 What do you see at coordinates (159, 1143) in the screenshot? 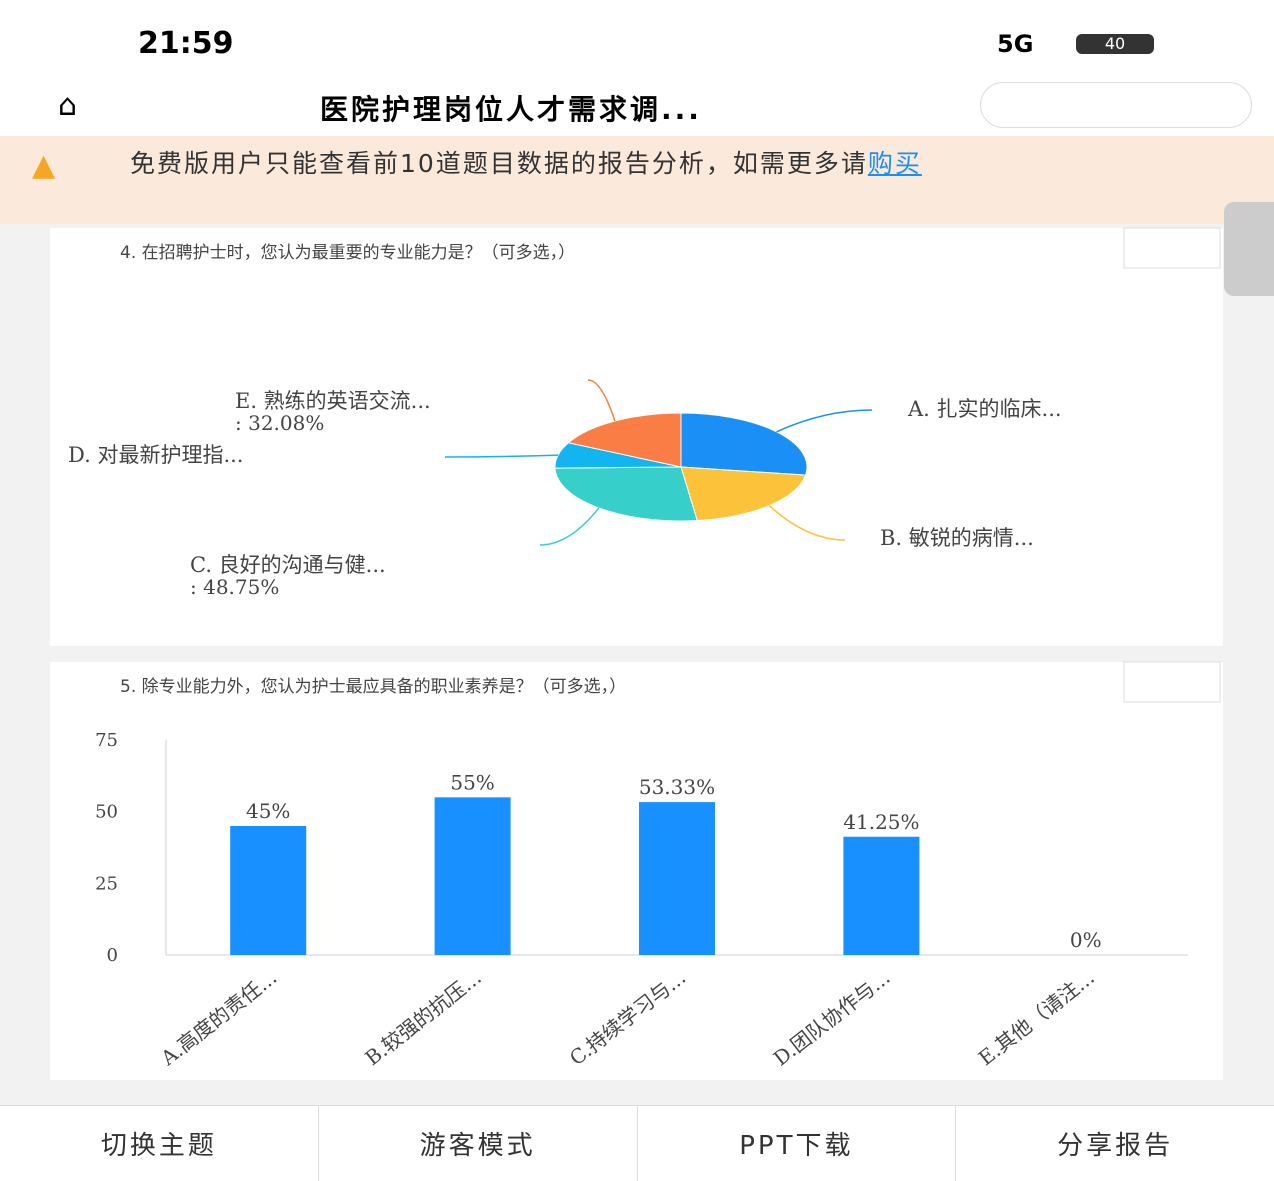
I see `toolbar-button: 切换主题` at bounding box center [159, 1143].